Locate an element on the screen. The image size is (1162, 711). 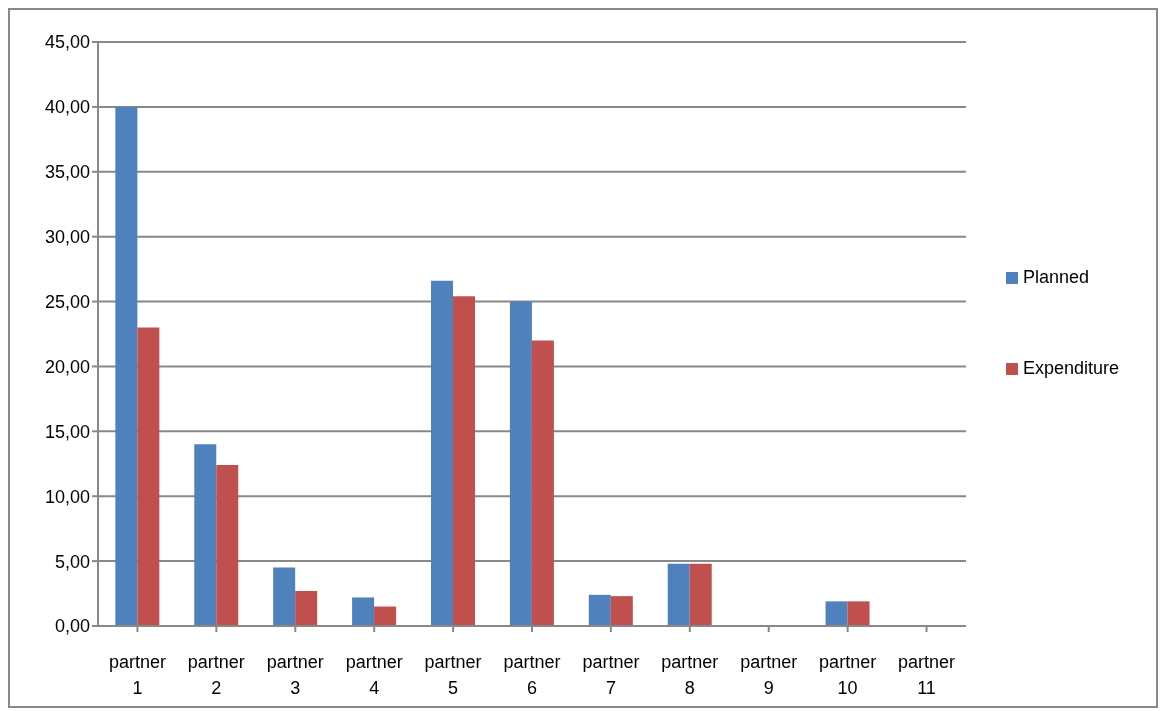
y-tick-label: 45,00 is located at coordinates (67, 42).